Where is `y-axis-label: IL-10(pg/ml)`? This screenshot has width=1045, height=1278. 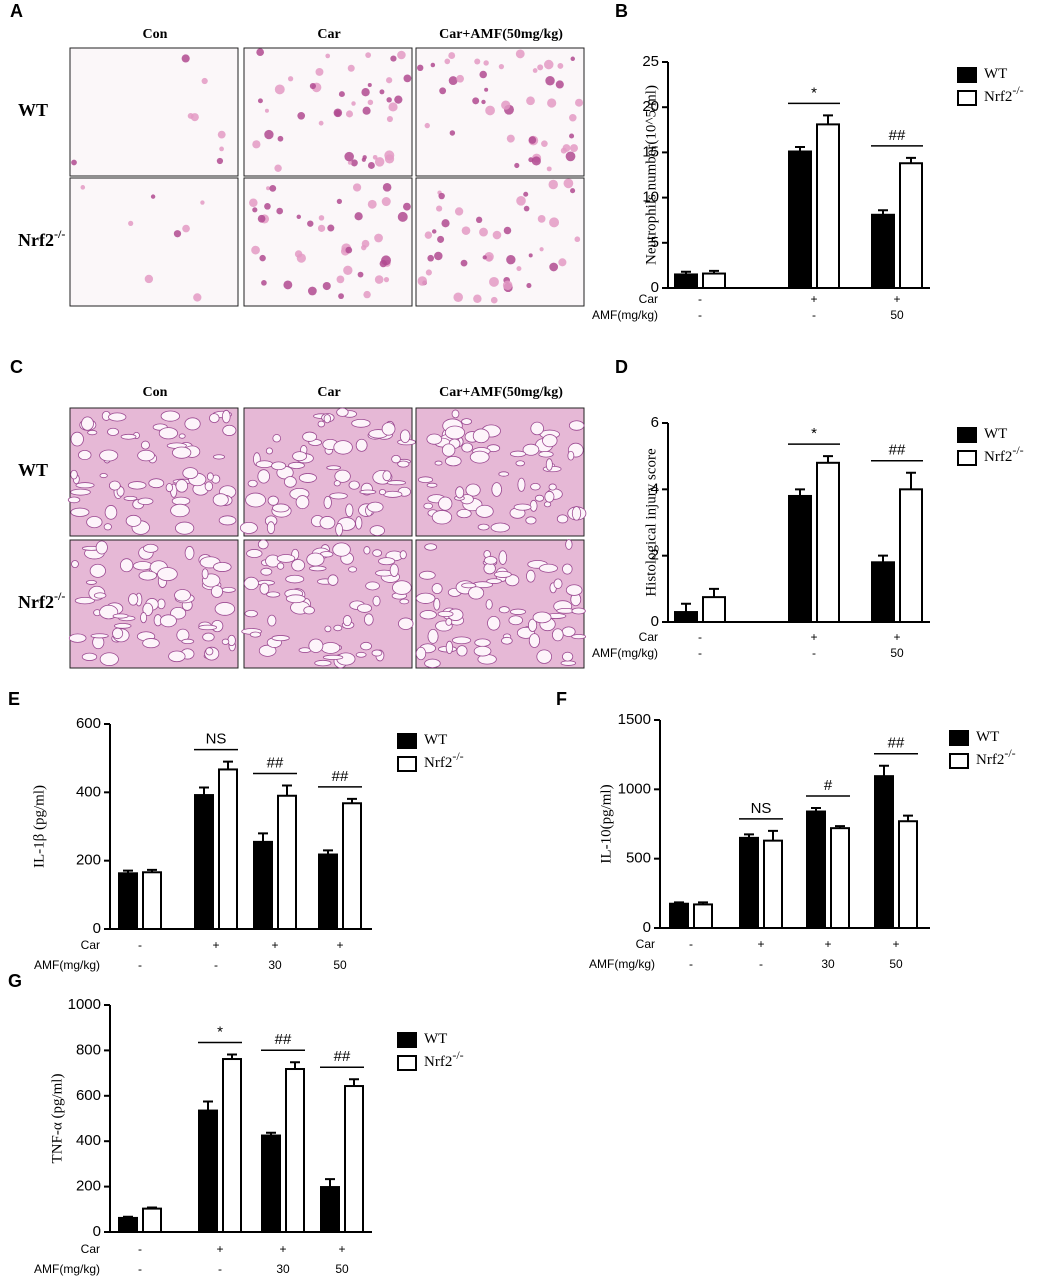
y-axis-label: IL-10(pg/ml) is located at coordinates (606, 823).